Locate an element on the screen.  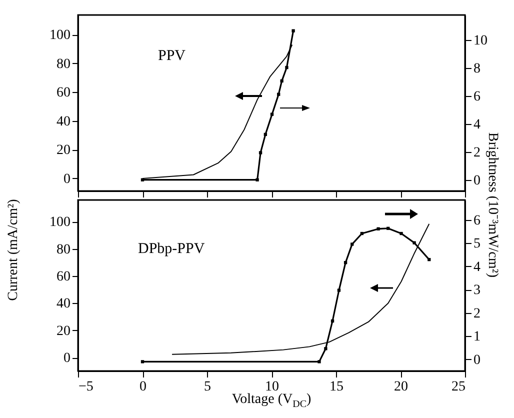
x-axis-title: Voltage (V$_{DC}$) is located at coordinates (272, 401).